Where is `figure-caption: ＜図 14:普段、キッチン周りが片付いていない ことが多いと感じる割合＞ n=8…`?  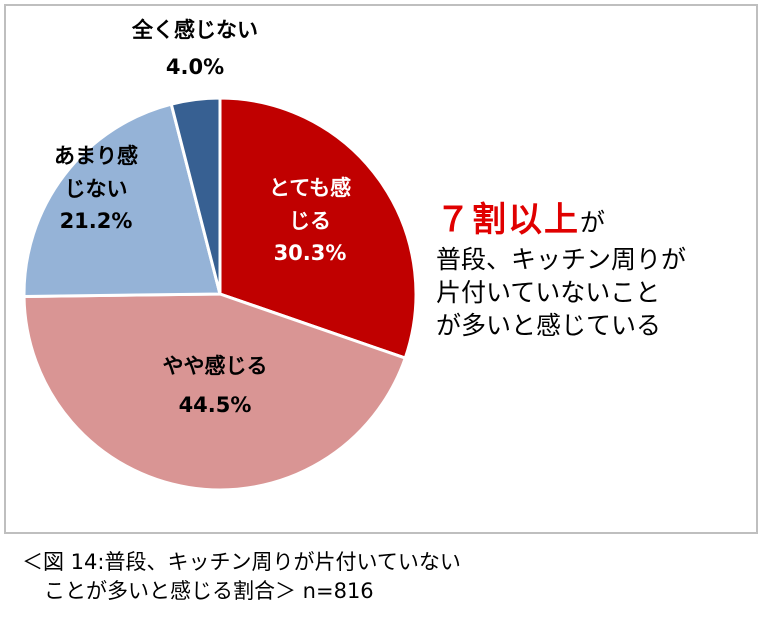 figure-caption: ＜図 14:普段、キッチン周りが片付いていない ことが多いと感じる割合＞ n=8… is located at coordinates (241, 577).